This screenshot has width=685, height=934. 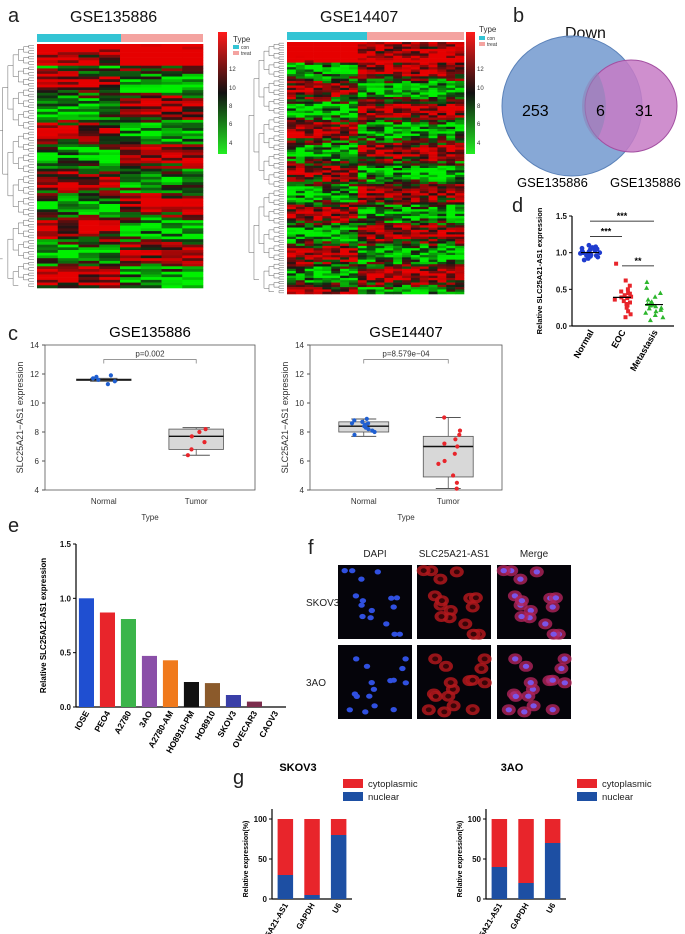 What do you see at coordinates (448, 501) in the screenshot?
I see `x-tick-label: Tumor` at bounding box center [448, 501].